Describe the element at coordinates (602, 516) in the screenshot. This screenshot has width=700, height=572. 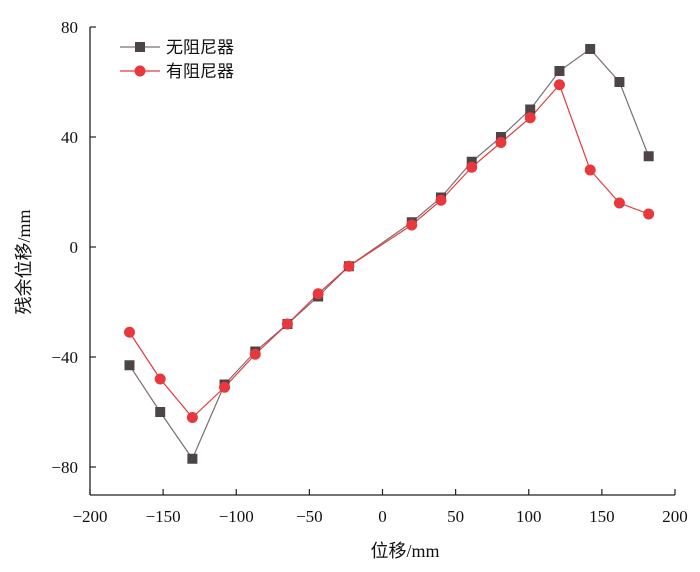
I see `x-tick-label: 150` at that location.